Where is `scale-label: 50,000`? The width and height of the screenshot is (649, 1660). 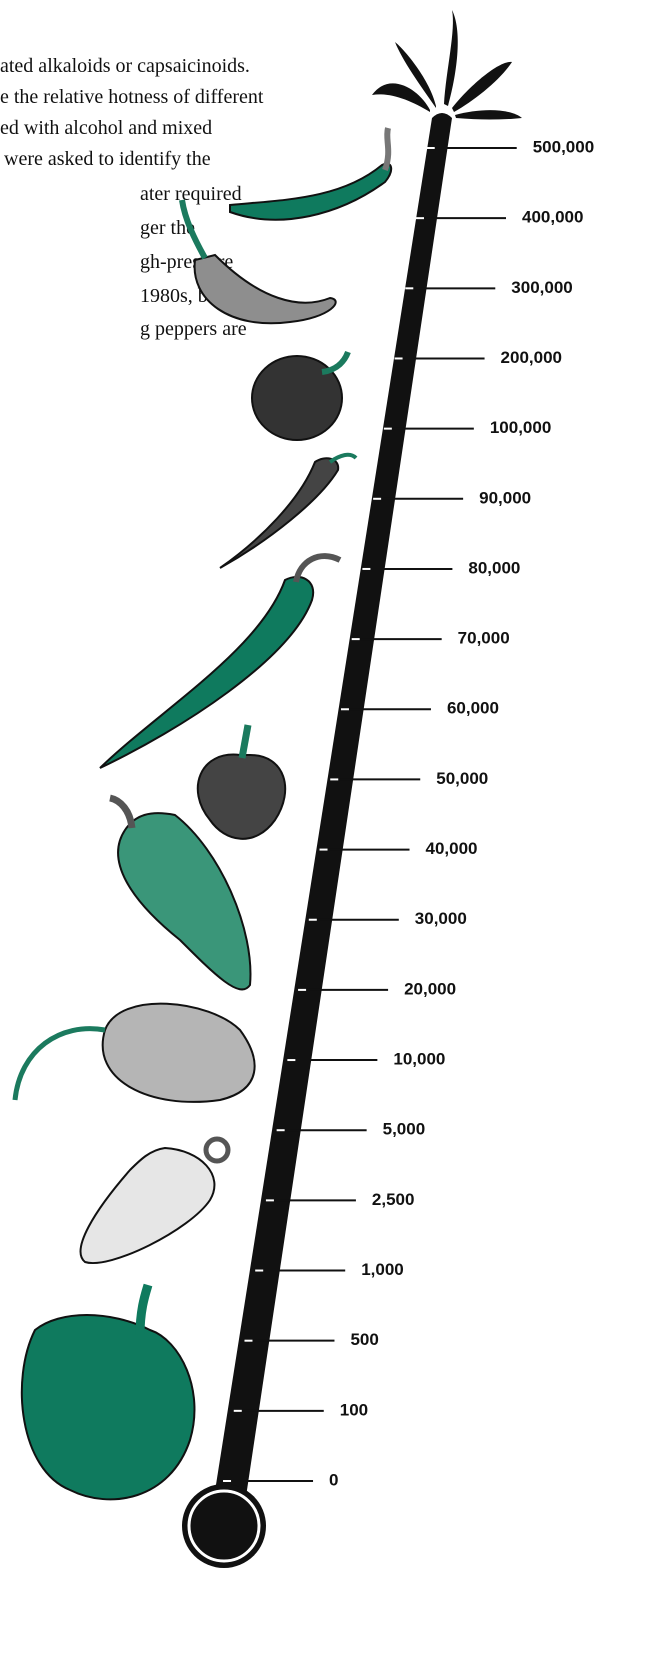
scale-label: 50,000 is located at coordinates (462, 778).